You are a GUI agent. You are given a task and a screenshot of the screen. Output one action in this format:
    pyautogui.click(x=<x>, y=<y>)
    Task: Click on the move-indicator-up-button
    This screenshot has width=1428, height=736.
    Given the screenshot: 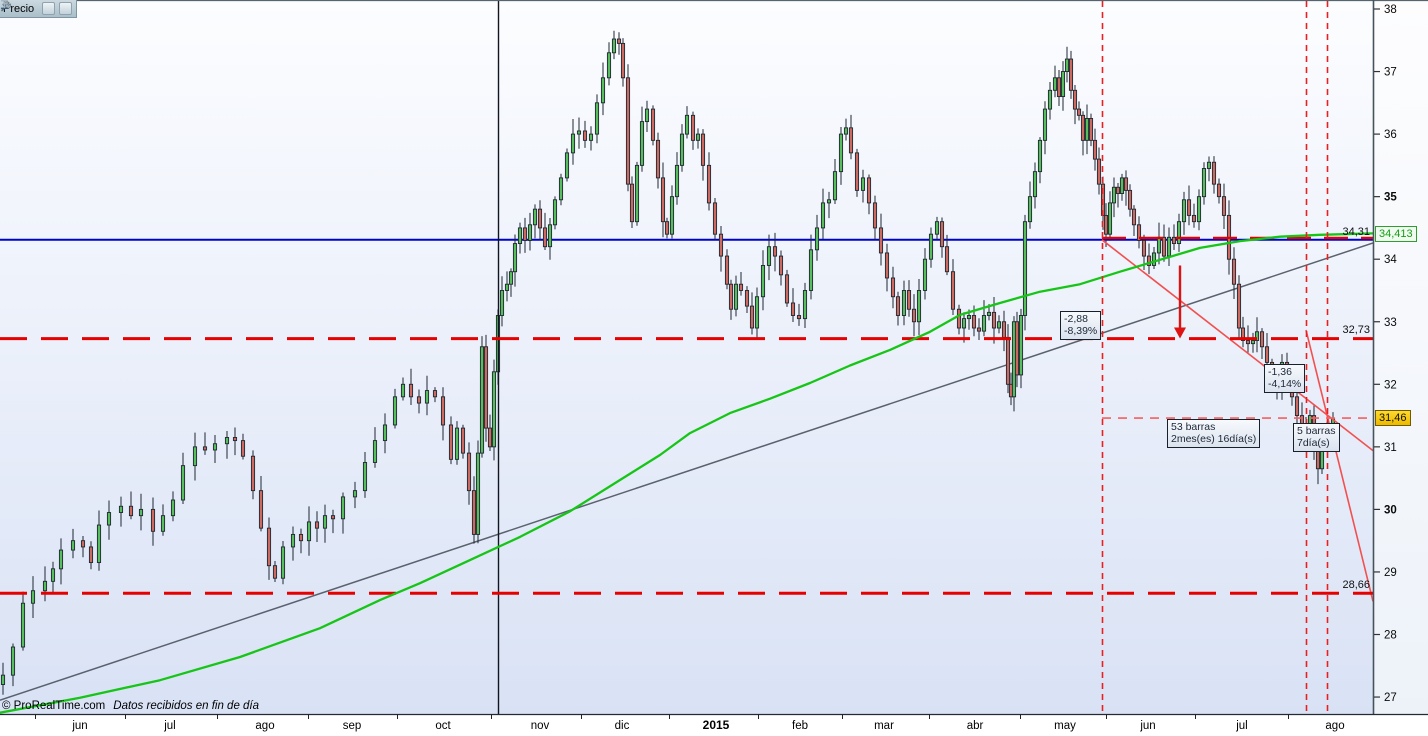 What is the action you would take?
    pyautogui.click(x=37, y=7)
    